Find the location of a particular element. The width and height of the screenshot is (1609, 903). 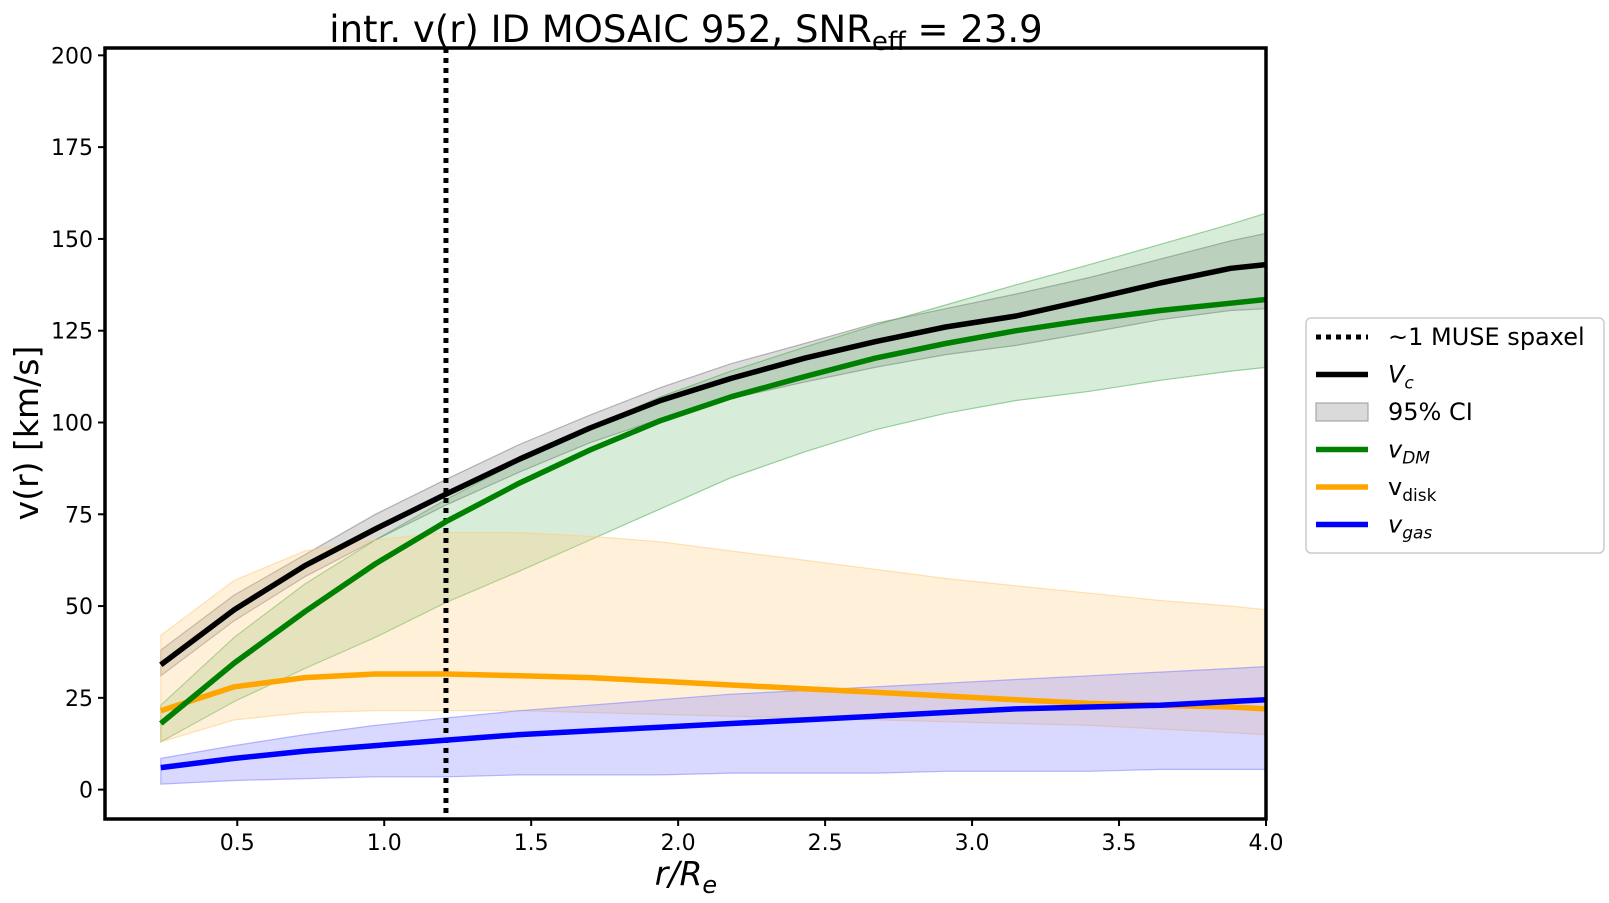

y-tick-label: 75 is located at coordinates (79, 515).